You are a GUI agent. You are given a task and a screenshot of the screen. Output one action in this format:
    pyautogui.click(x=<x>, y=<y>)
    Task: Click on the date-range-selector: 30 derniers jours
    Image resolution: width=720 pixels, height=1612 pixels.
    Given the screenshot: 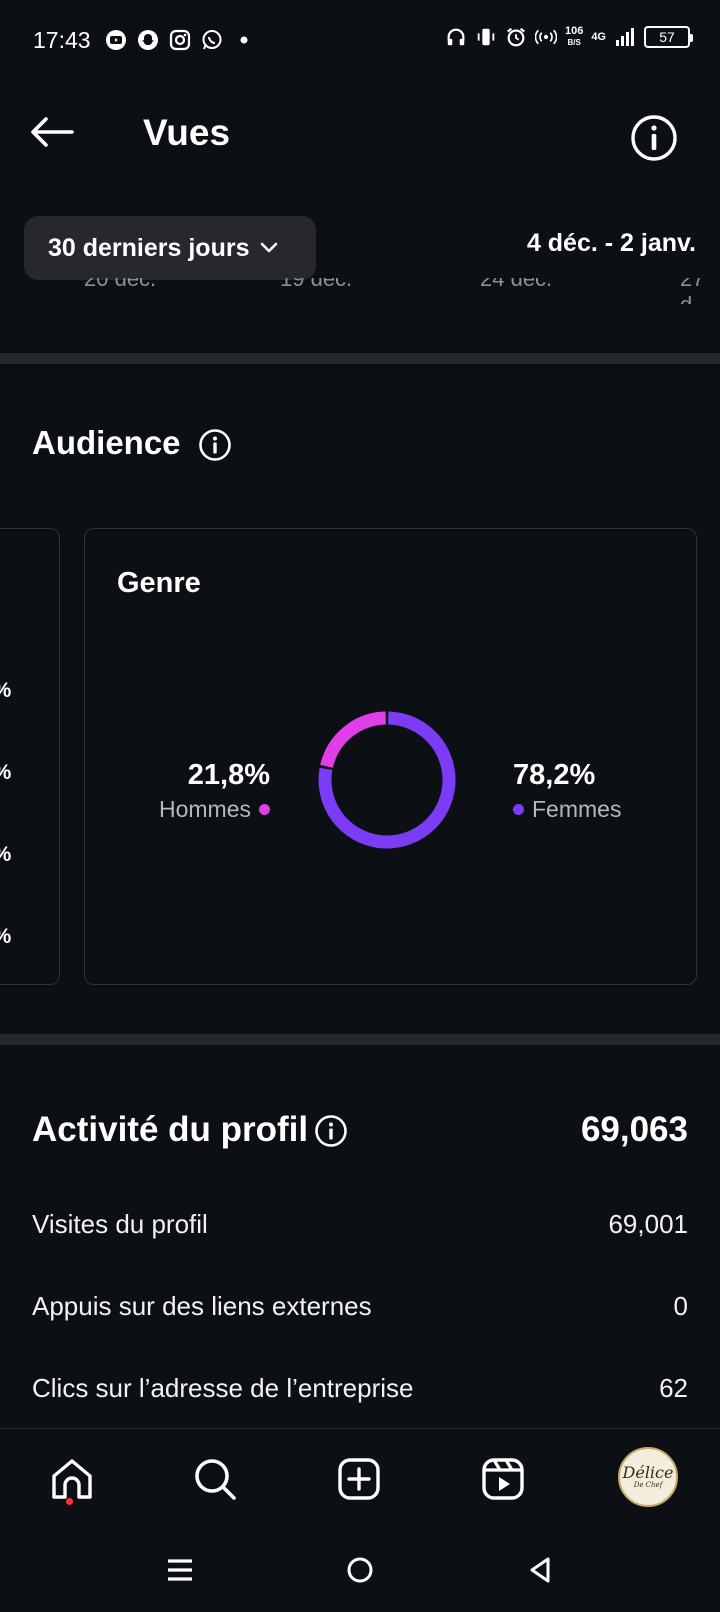 What is the action you would take?
    pyautogui.click(x=170, y=248)
    